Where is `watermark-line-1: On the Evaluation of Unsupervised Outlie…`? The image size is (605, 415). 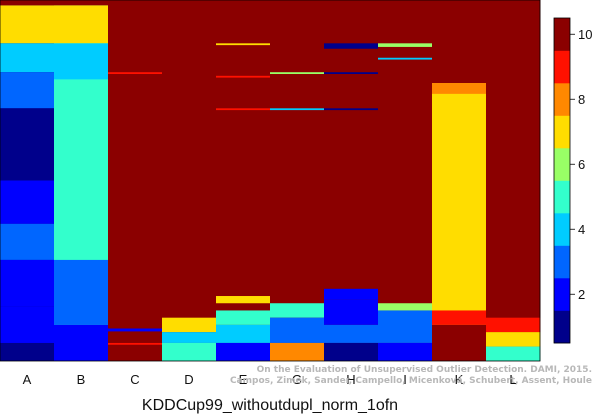
watermark-line-1: On the Evaluation of Unsupervised Outlie… is located at coordinates (424, 370).